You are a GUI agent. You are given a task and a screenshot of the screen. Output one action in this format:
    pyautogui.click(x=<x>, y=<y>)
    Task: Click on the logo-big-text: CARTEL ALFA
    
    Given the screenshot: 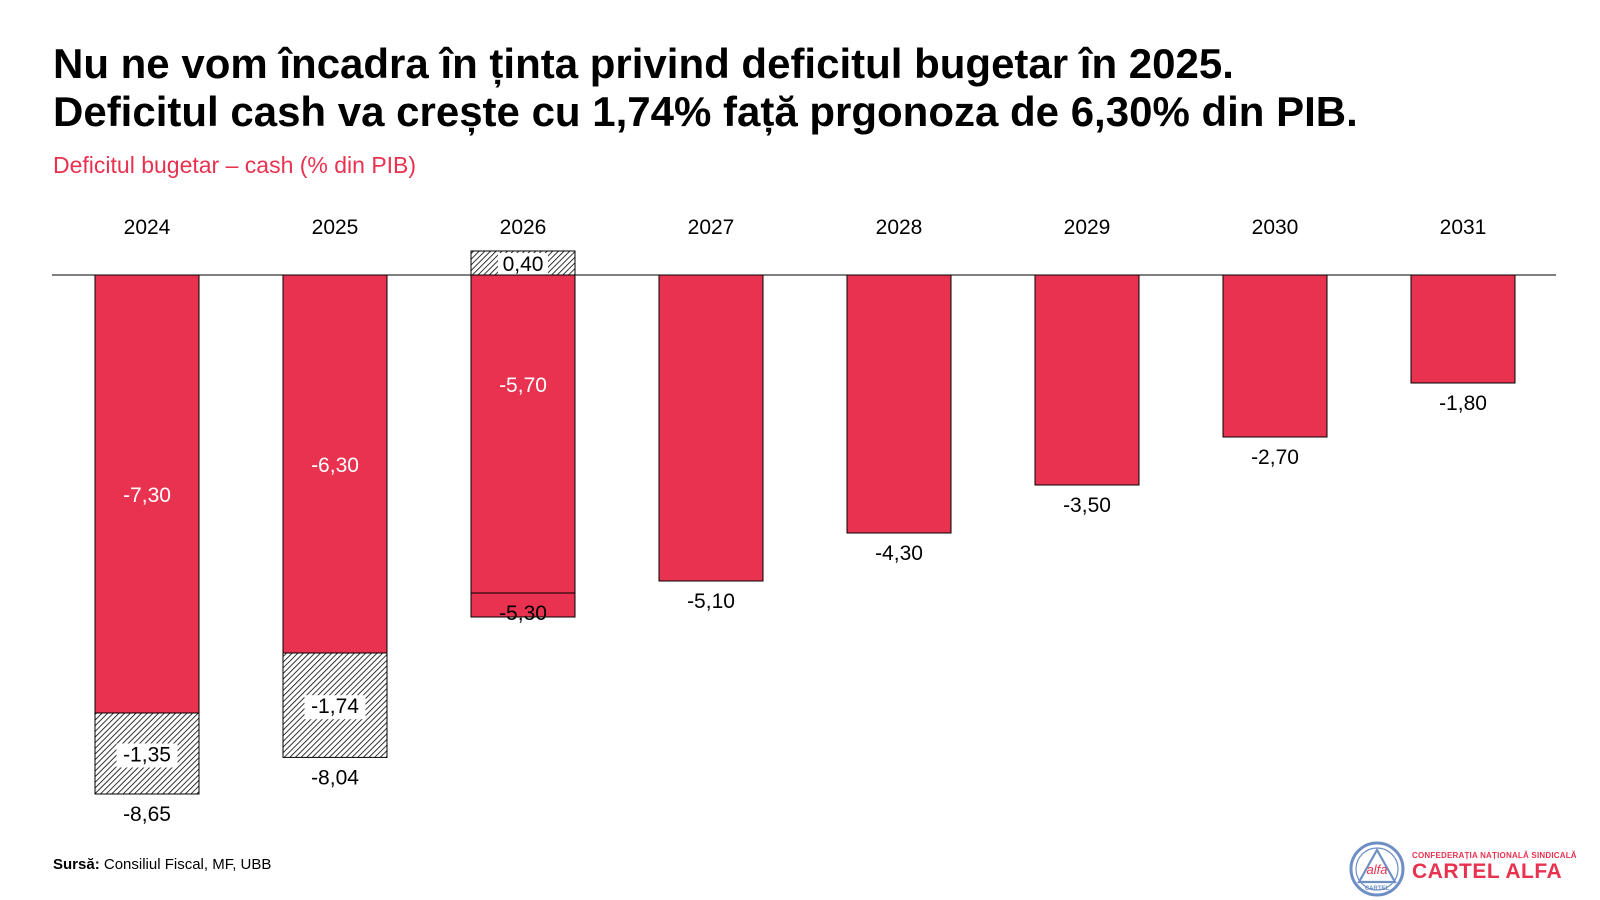 What is the action you would take?
    pyautogui.click(x=1487, y=871)
    